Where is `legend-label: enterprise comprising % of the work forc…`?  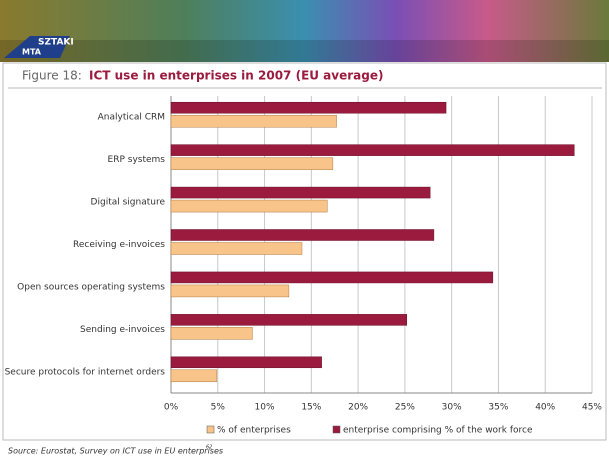 legend-label: enterprise comprising % of the work forc… is located at coordinates (438, 431).